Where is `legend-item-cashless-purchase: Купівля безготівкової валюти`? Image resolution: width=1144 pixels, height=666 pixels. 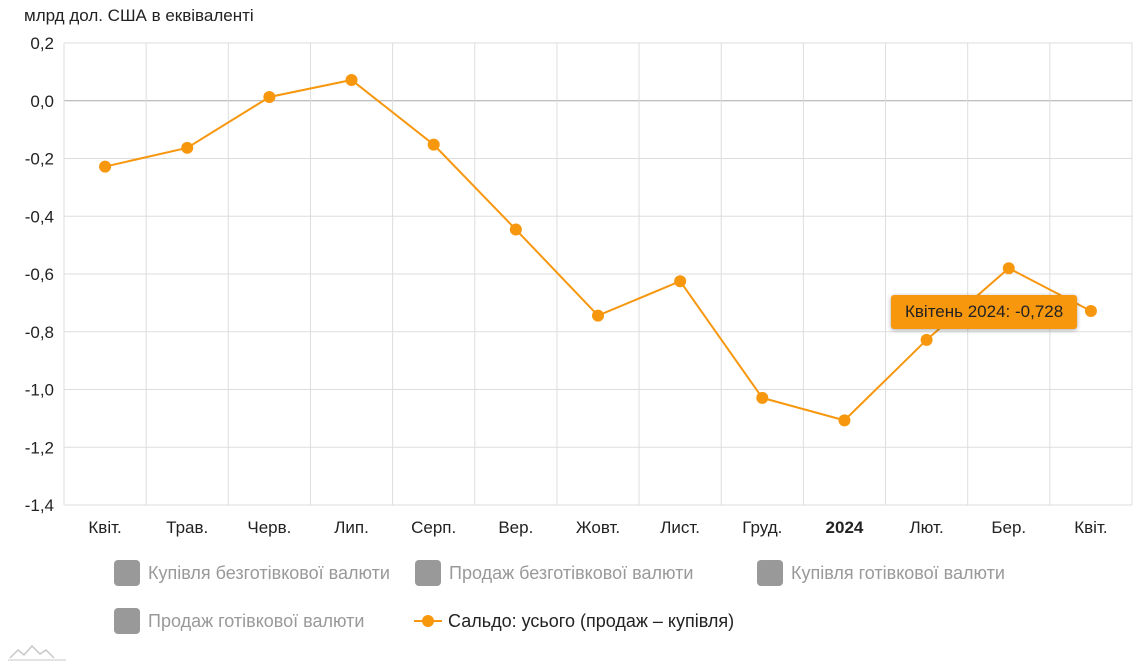 legend-item-cashless-purchase: Купівля безготівкової валюти is located at coordinates (252, 573).